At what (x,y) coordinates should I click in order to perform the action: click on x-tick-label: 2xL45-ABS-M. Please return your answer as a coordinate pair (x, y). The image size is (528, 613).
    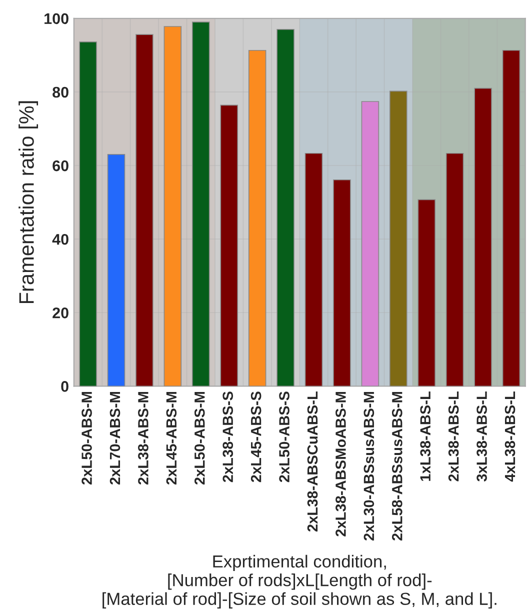
    Looking at the image, I should click on (171, 438).